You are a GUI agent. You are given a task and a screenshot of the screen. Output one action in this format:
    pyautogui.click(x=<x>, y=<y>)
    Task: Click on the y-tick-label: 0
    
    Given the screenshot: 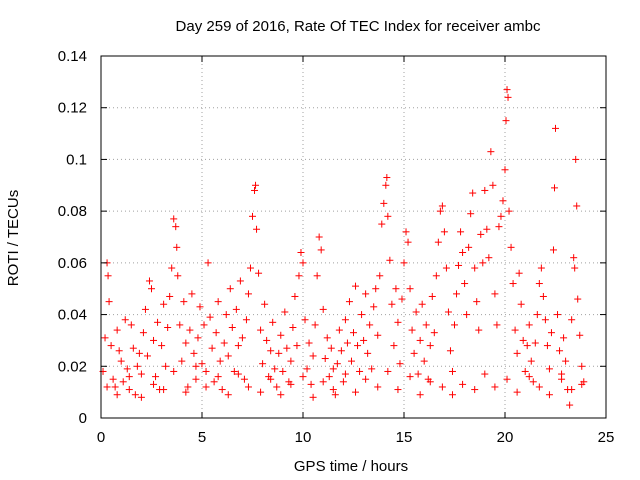 What is the action you would take?
    pyautogui.click(x=83, y=418)
    